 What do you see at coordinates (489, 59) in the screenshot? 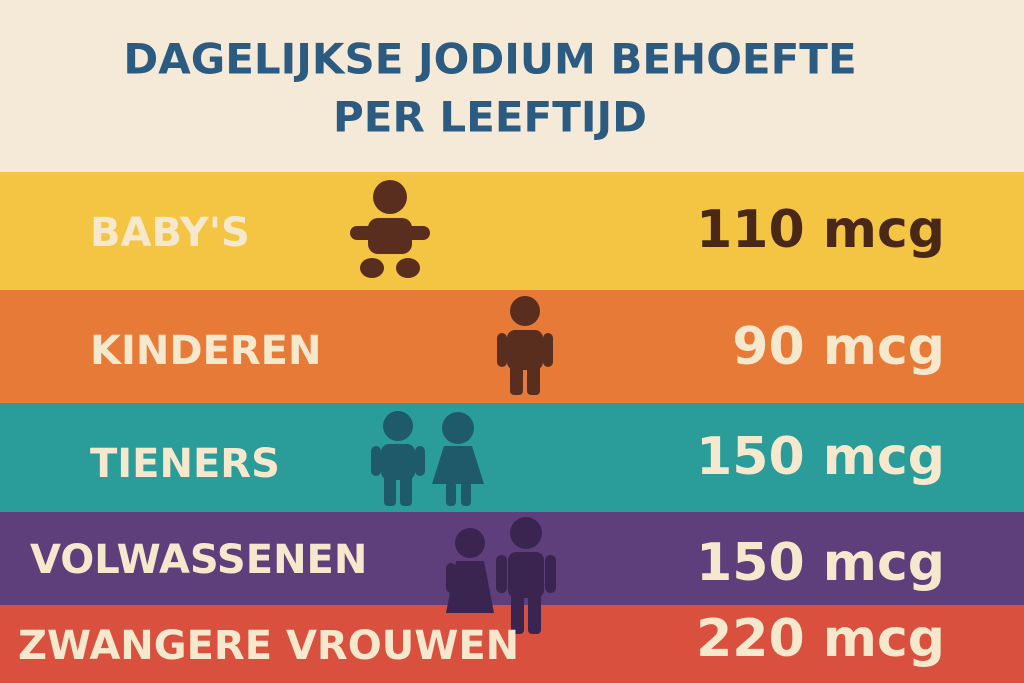
I see `title-line: DAGELIJKSE JODIUM BEHOEFTE` at bounding box center [489, 59].